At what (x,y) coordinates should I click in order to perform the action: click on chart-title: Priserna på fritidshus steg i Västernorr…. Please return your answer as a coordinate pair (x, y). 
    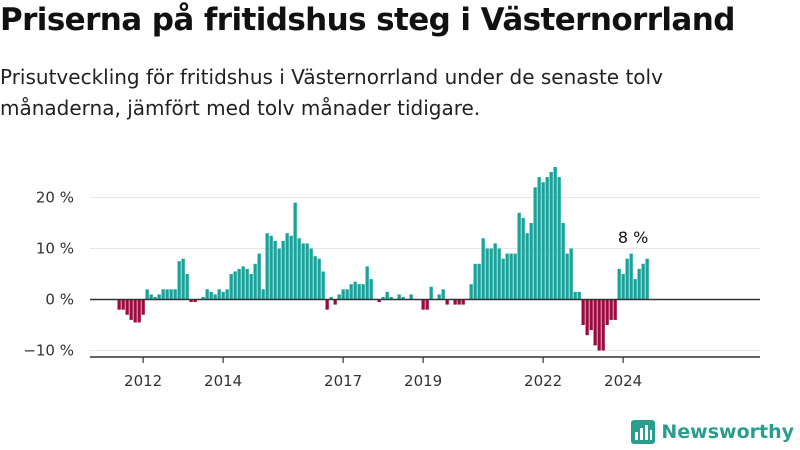
    Looking at the image, I should click on (367, 20).